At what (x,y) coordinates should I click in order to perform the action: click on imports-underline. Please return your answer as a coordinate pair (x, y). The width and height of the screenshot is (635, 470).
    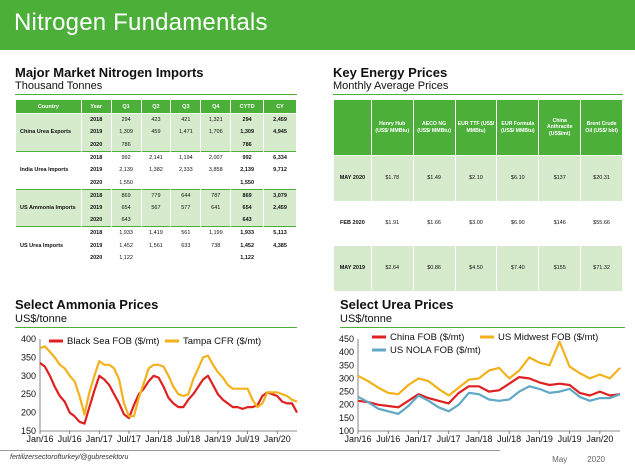
    Looking at the image, I should click on (156, 94).